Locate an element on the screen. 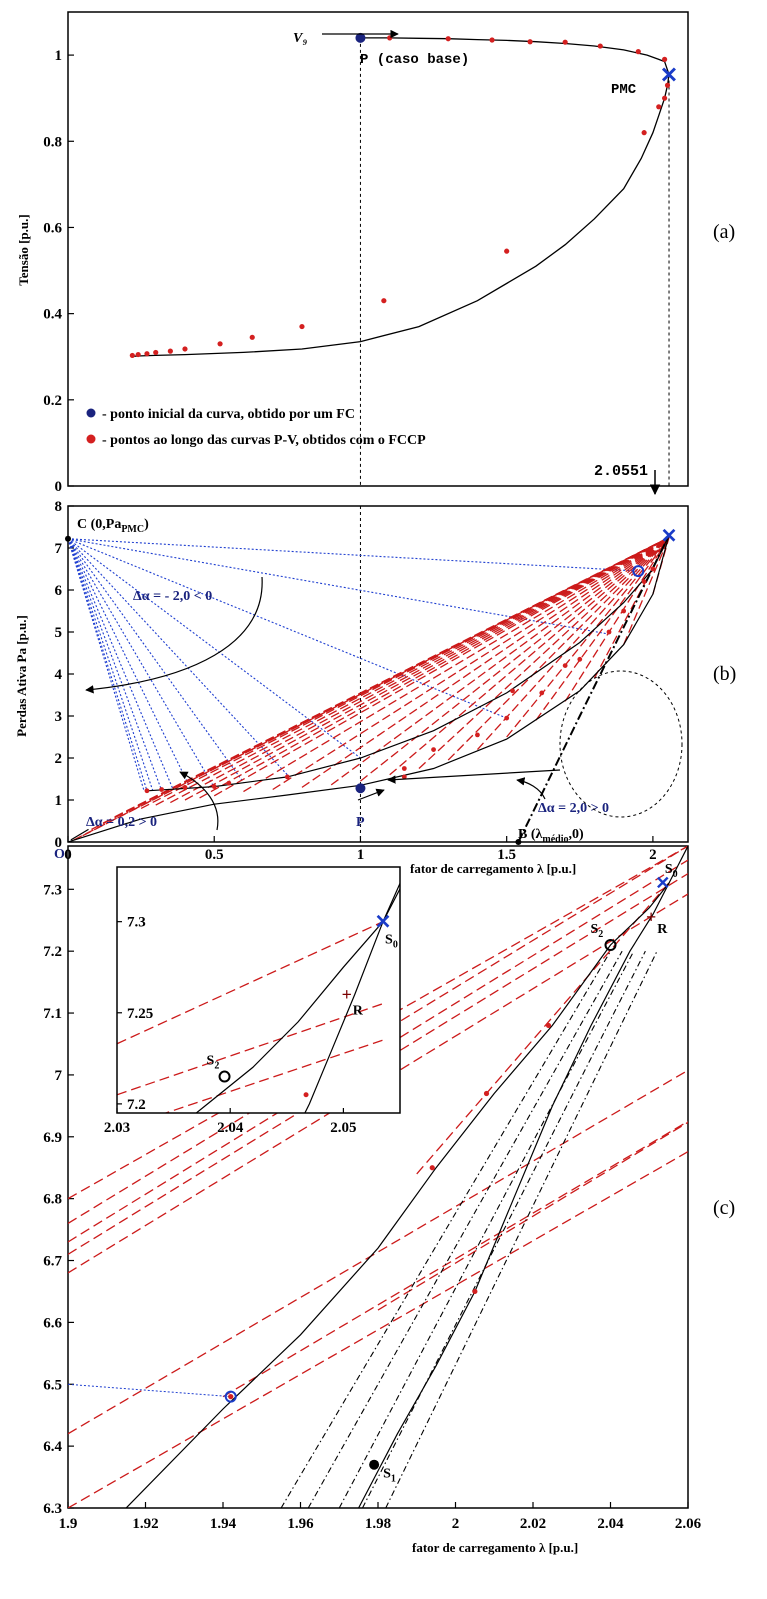 The width and height of the screenshot is (767, 1599). inset-r-plus: + is located at coordinates (347, 995).